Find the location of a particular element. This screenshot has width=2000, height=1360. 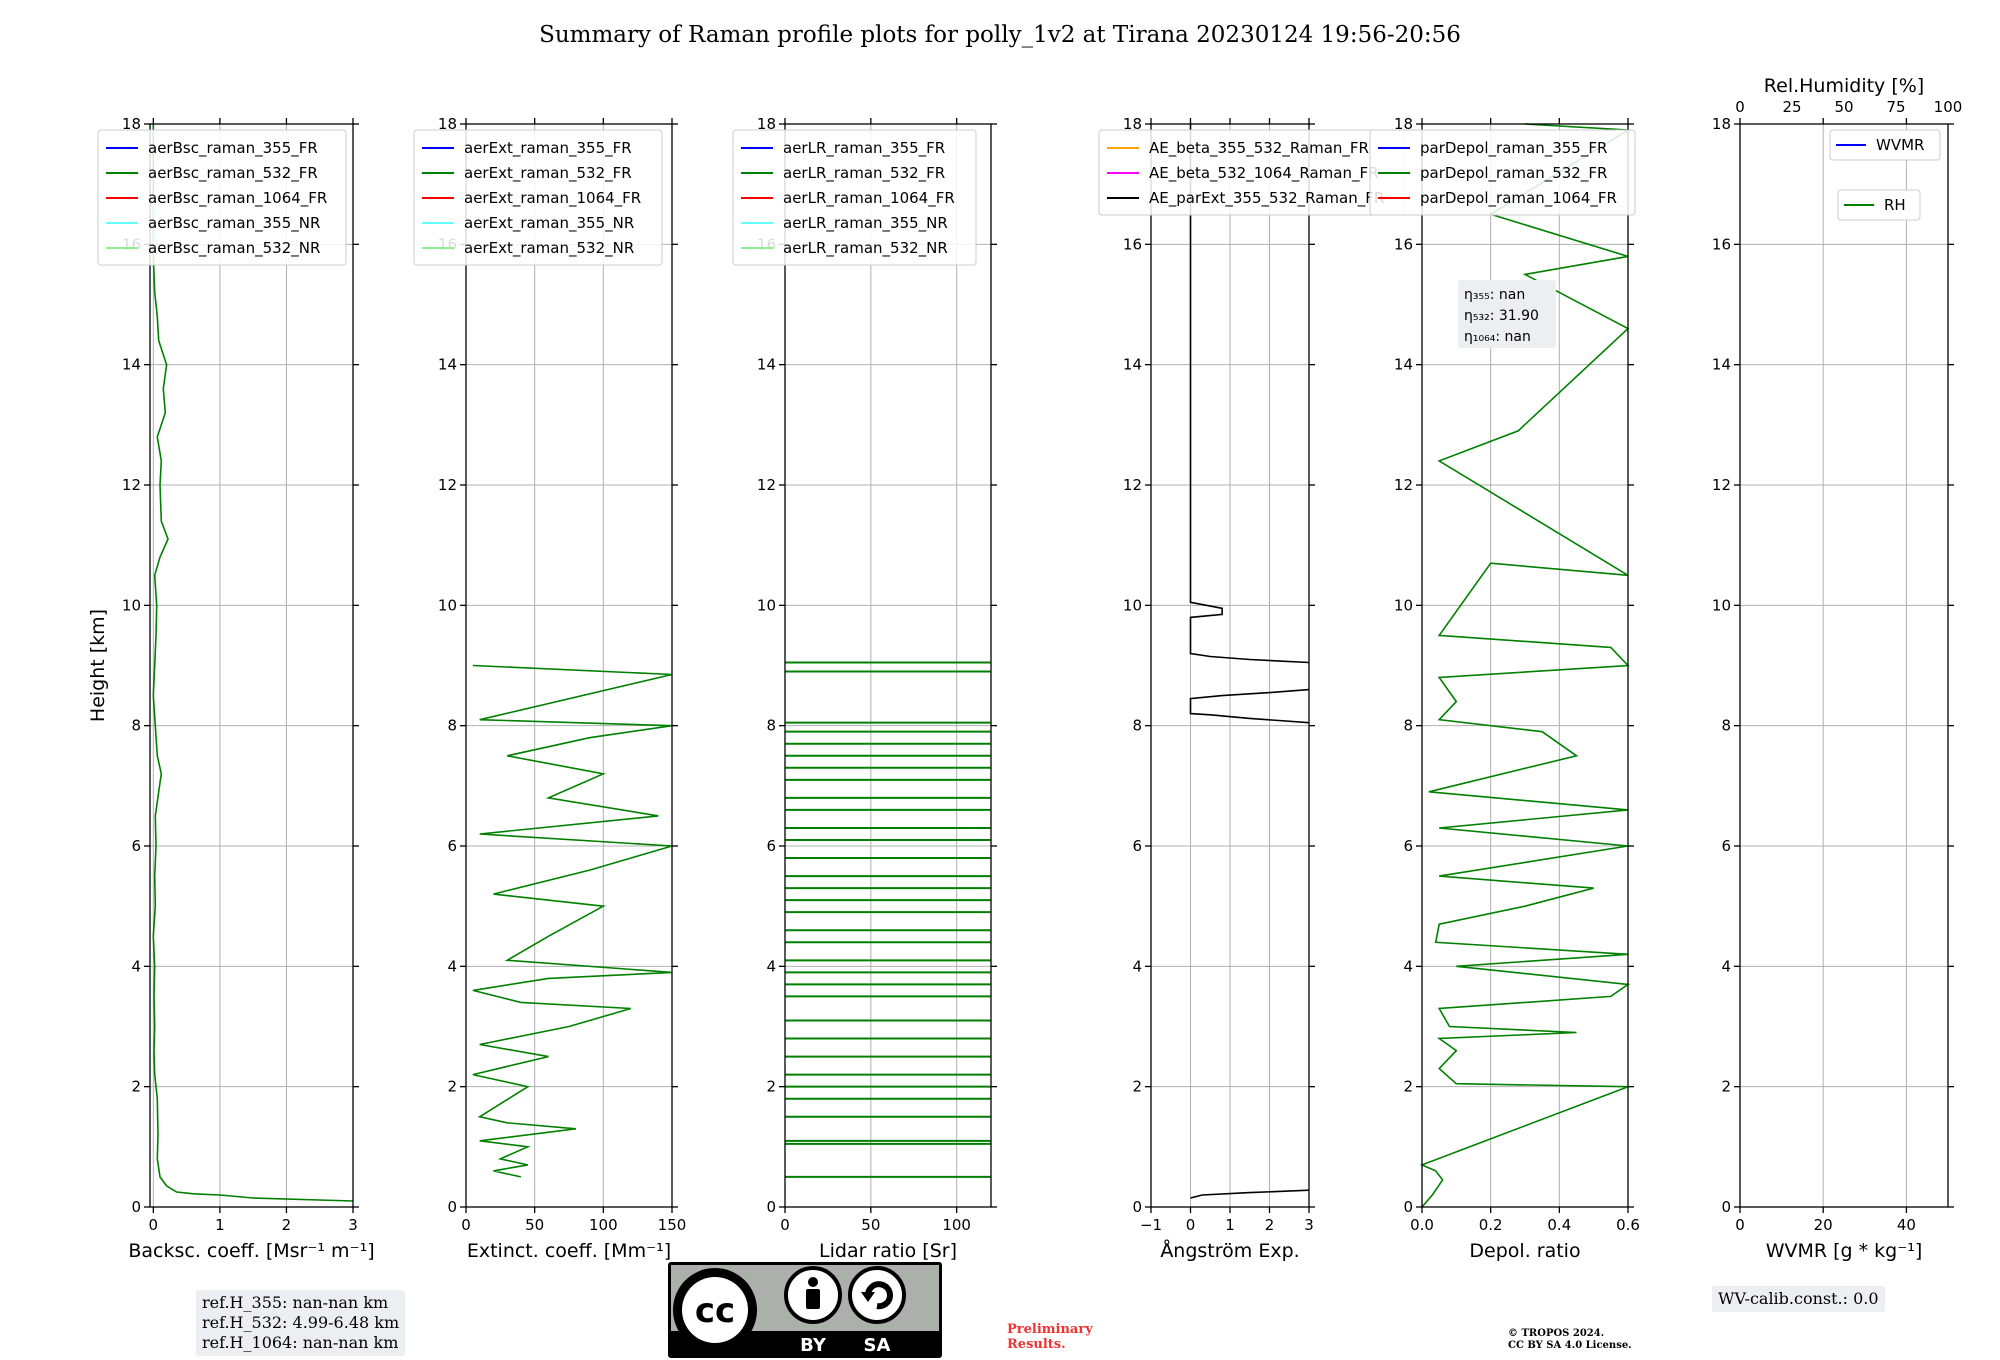

preliminary-line-1: Preliminary is located at coordinates (1050, 1329).